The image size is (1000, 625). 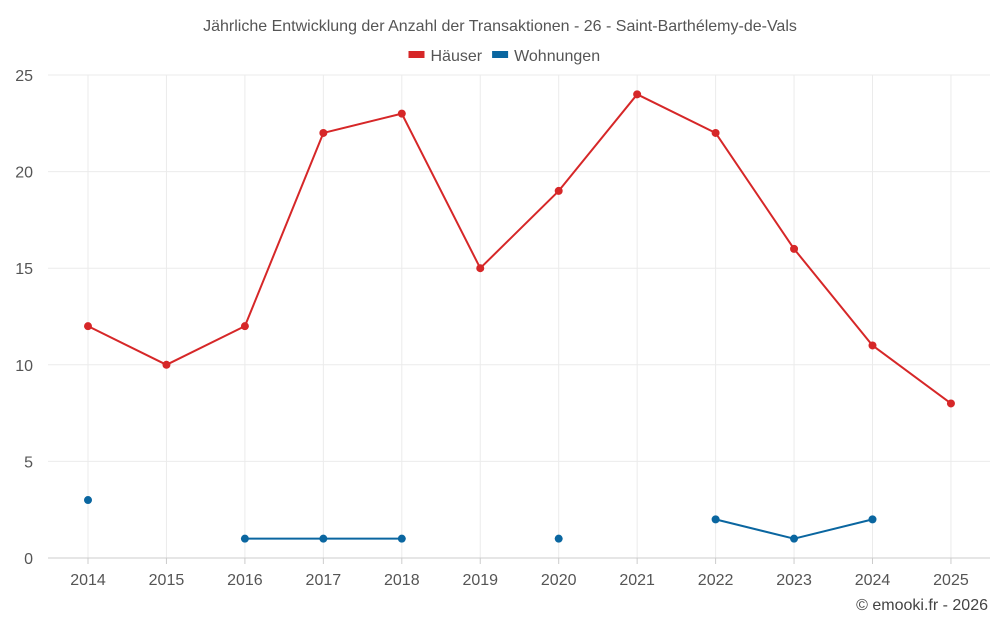 What do you see at coordinates (557, 56) in the screenshot?
I see `legend-label: Wohnungen` at bounding box center [557, 56].